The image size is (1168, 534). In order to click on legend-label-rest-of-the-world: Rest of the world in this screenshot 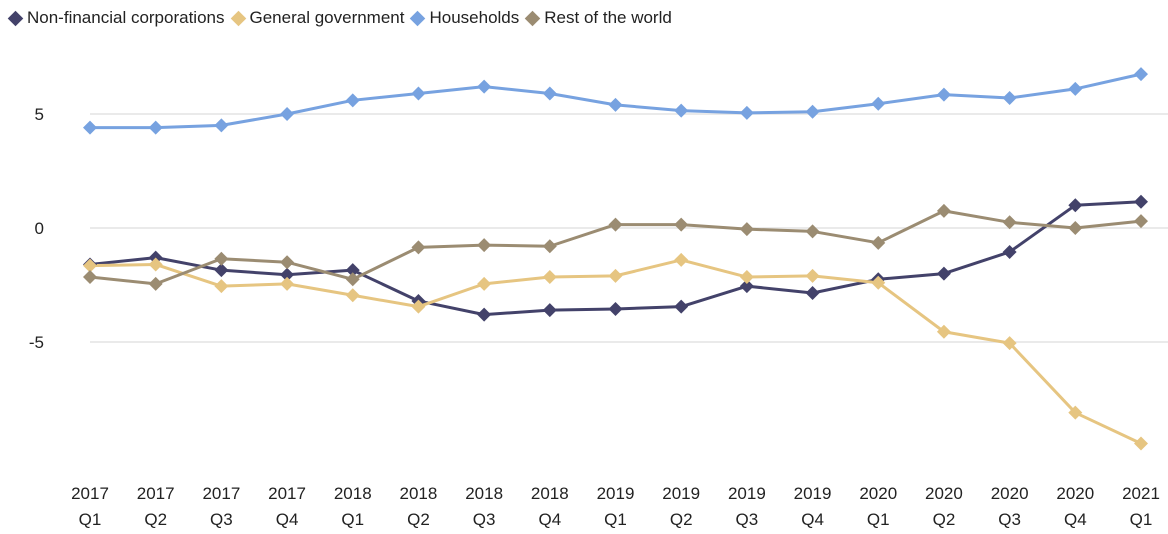, I will do `click(608, 17)`.